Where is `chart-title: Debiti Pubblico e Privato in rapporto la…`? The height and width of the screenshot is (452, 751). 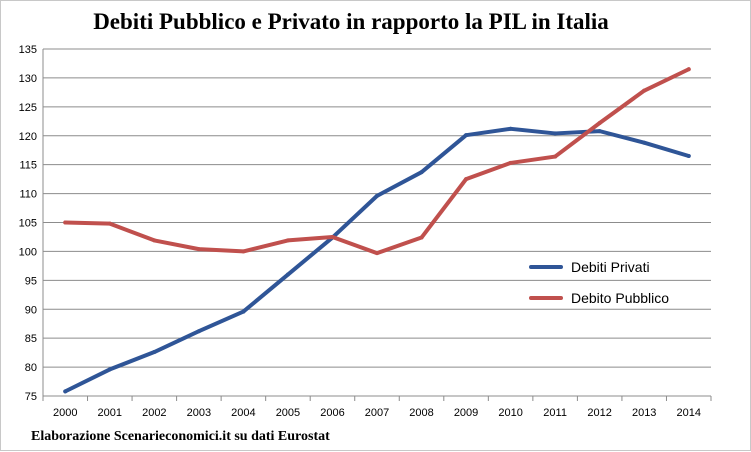 chart-title: Debiti Pubblico e Privato in rapporto la… is located at coordinates (351, 21).